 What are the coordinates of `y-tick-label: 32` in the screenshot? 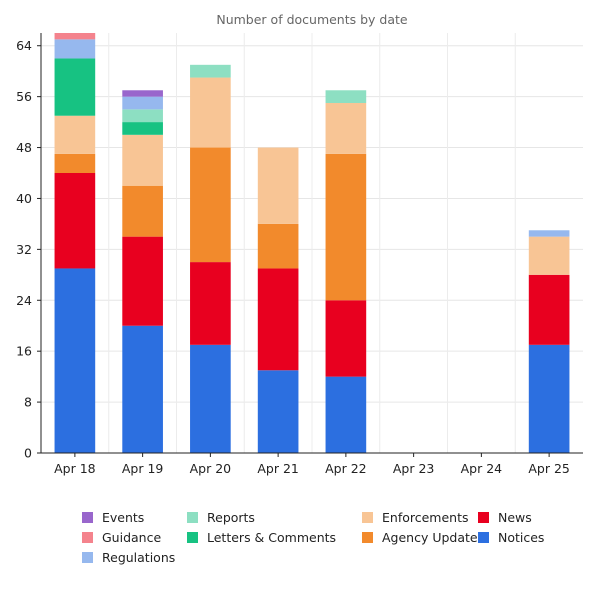 It's located at (24, 249).